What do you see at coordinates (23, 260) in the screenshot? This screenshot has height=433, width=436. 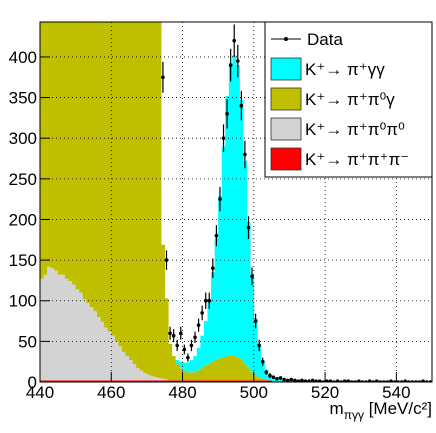 I see `y-tick-label: 150` at bounding box center [23, 260].